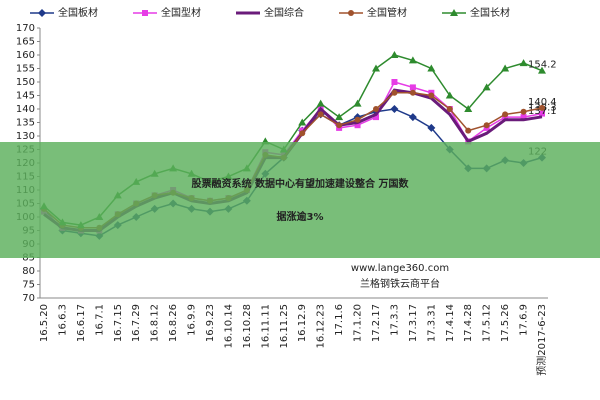 This screenshot has height=400, width=600. What do you see at coordinates (339, 320) in the screenshot?
I see `x-tick-label: 17.1.6` at bounding box center [339, 320].